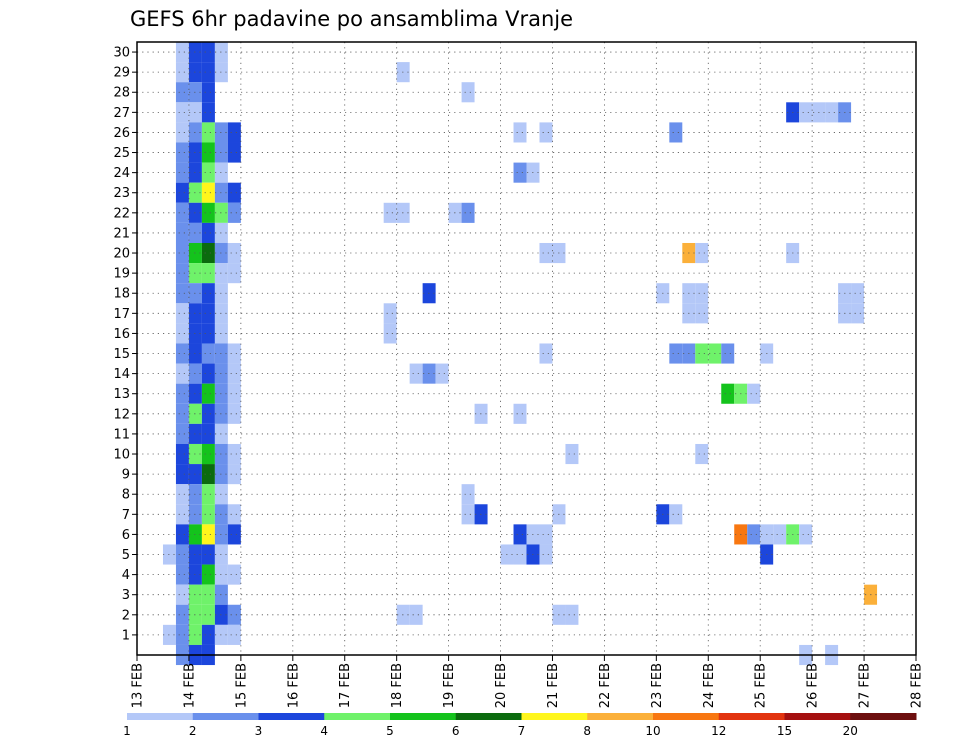 Image resolution: width=960 pixels, height=742 pixels. I want to click on x-tick-label: 27 FEB, so click(865, 685).